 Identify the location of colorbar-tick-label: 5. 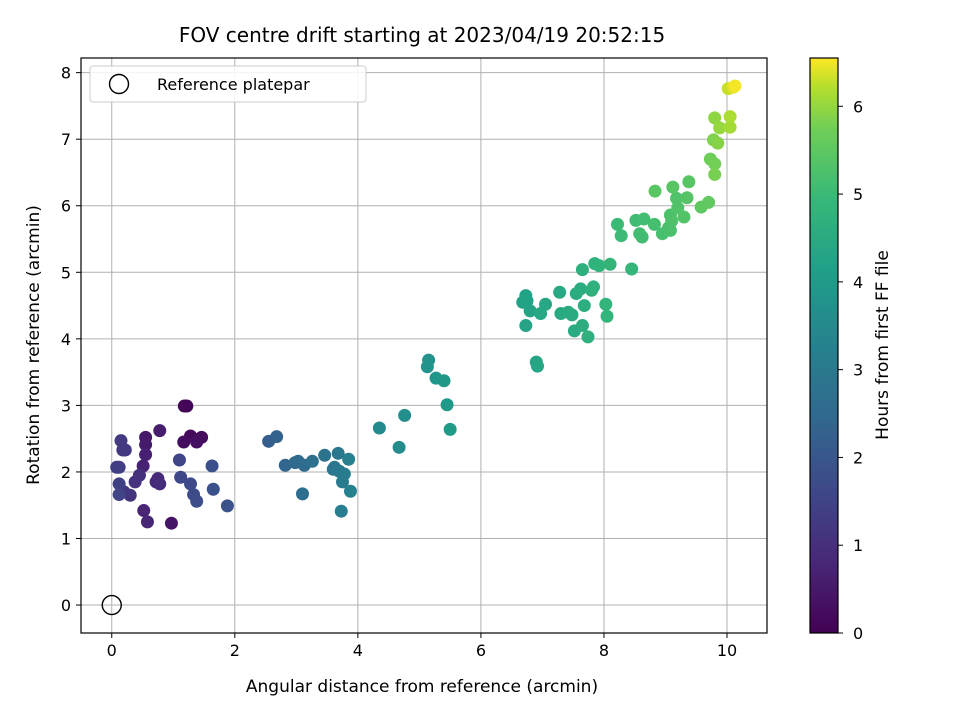
(858, 194).